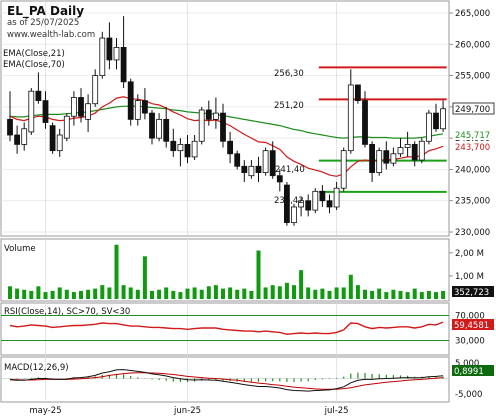  I want to click on as-of-date: as of 25/07/2025, so click(43, 23).